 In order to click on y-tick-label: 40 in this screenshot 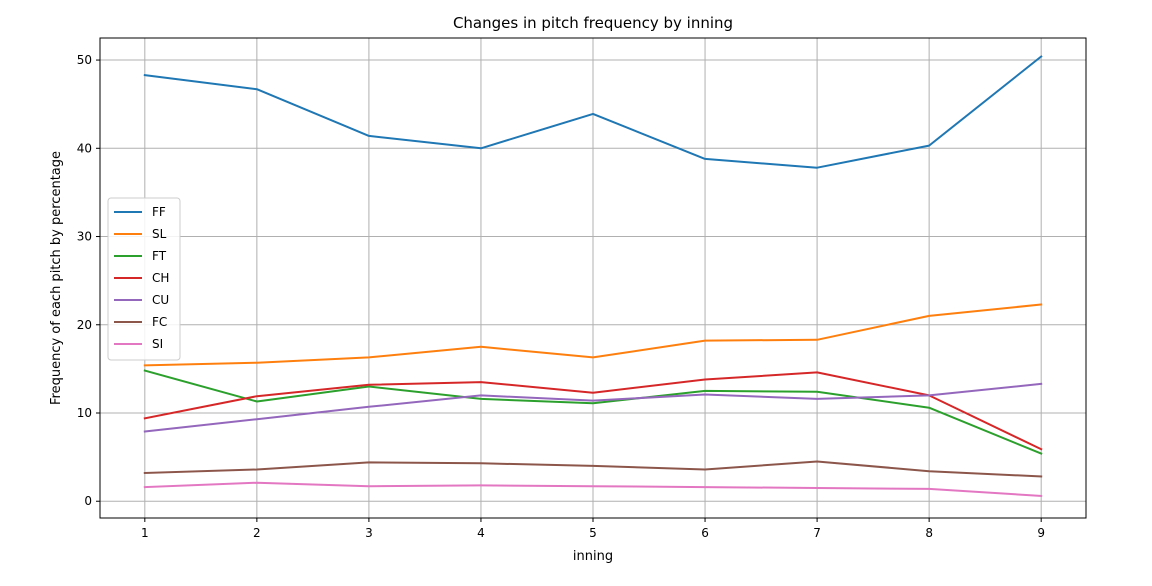, I will do `click(84, 148)`.